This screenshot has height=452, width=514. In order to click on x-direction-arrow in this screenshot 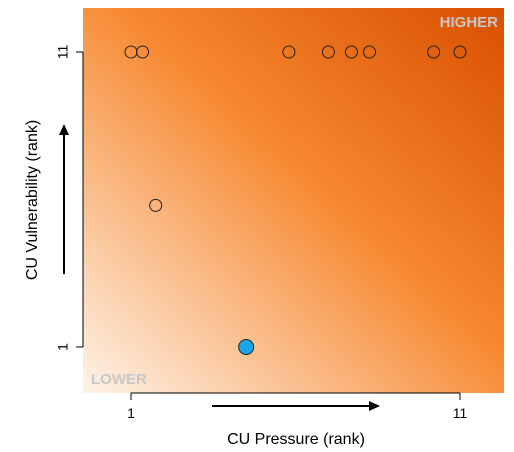, I will do `click(296, 406)`.